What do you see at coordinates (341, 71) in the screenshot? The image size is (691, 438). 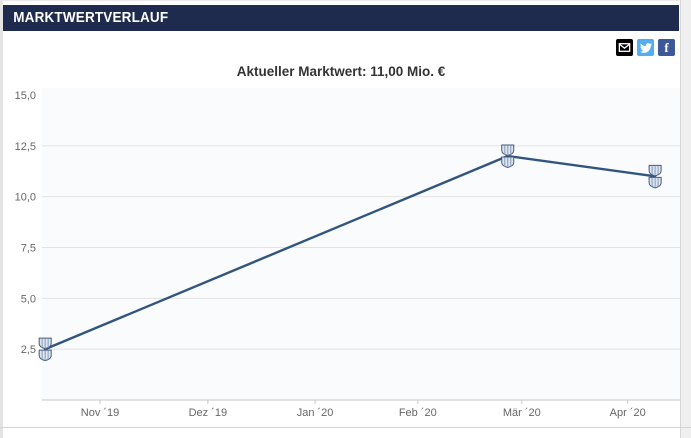 I see `current-market-value-label: Aktueller Marktwert: 11,00 Mio. €` at bounding box center [341, 71].